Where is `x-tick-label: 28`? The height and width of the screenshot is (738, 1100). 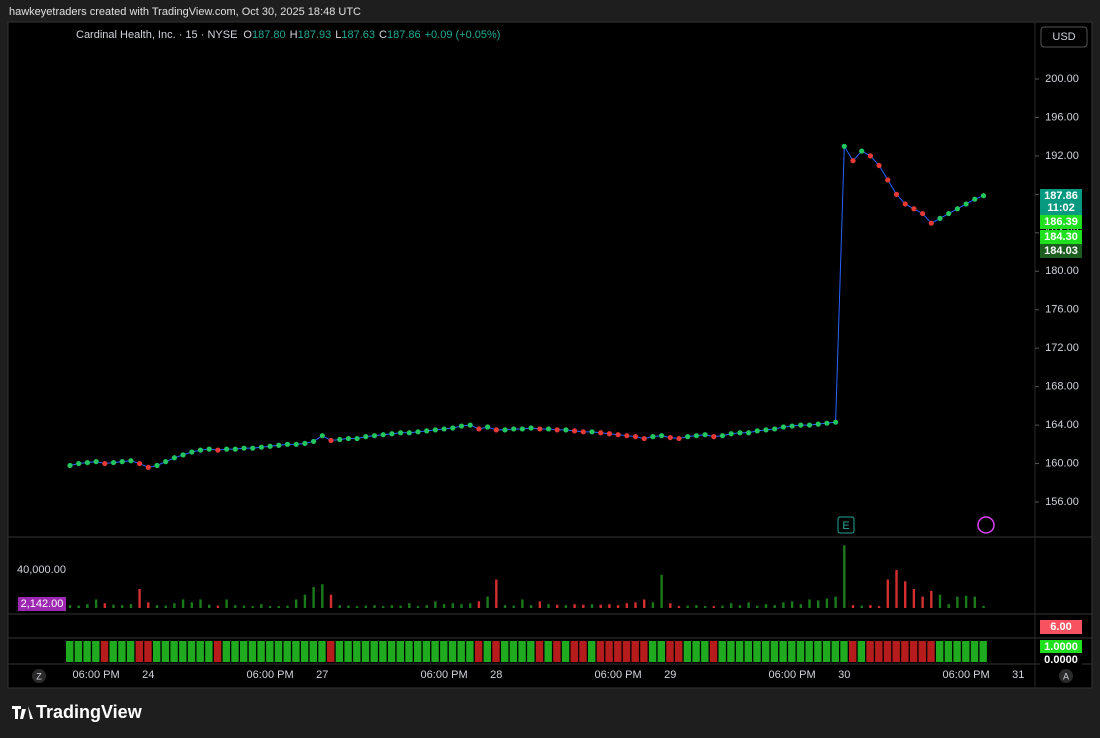
x-tick-label: 28 is located at coordinates (496, 675).